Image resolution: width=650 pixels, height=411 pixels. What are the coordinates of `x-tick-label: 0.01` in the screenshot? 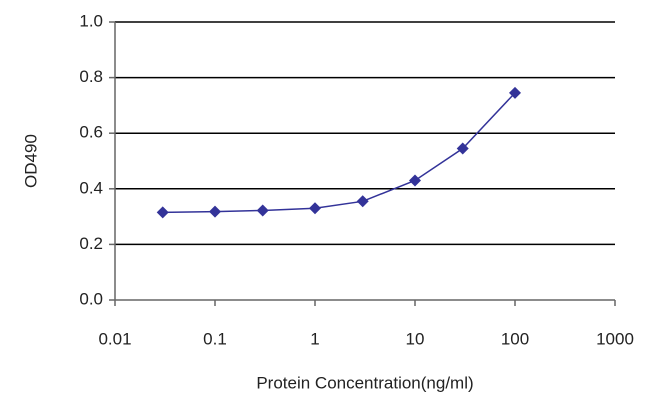 It's located at (114, 338).